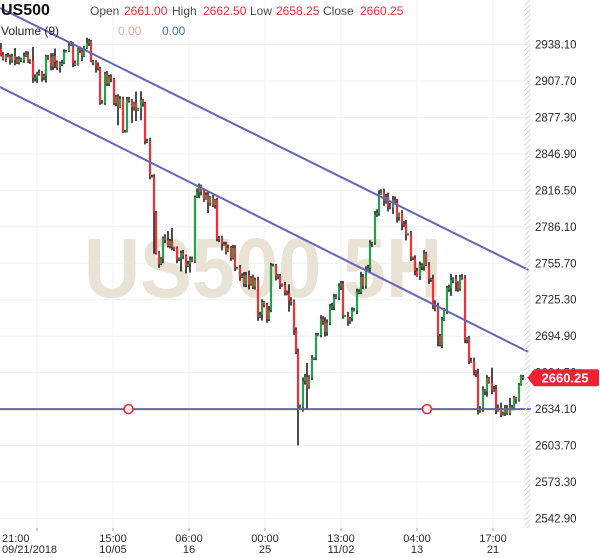  I want to click on time-tick-date: 11/02, so click(341, 550).